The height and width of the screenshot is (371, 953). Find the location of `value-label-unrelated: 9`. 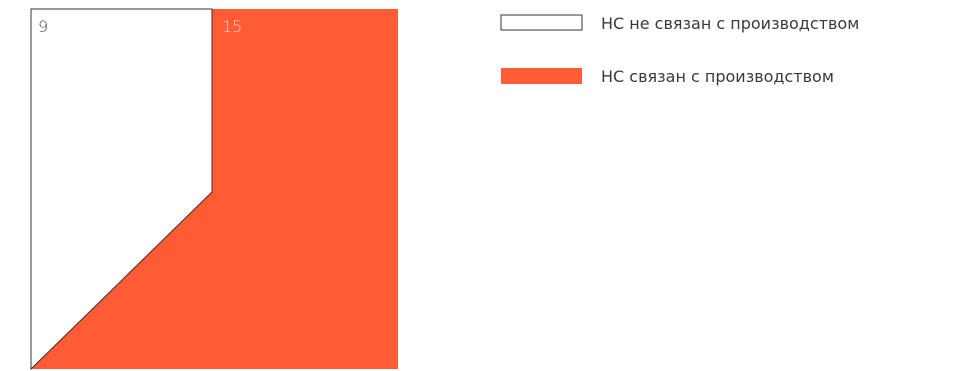

value-label-unrelated: 9 is located at coordinates (43, 26).